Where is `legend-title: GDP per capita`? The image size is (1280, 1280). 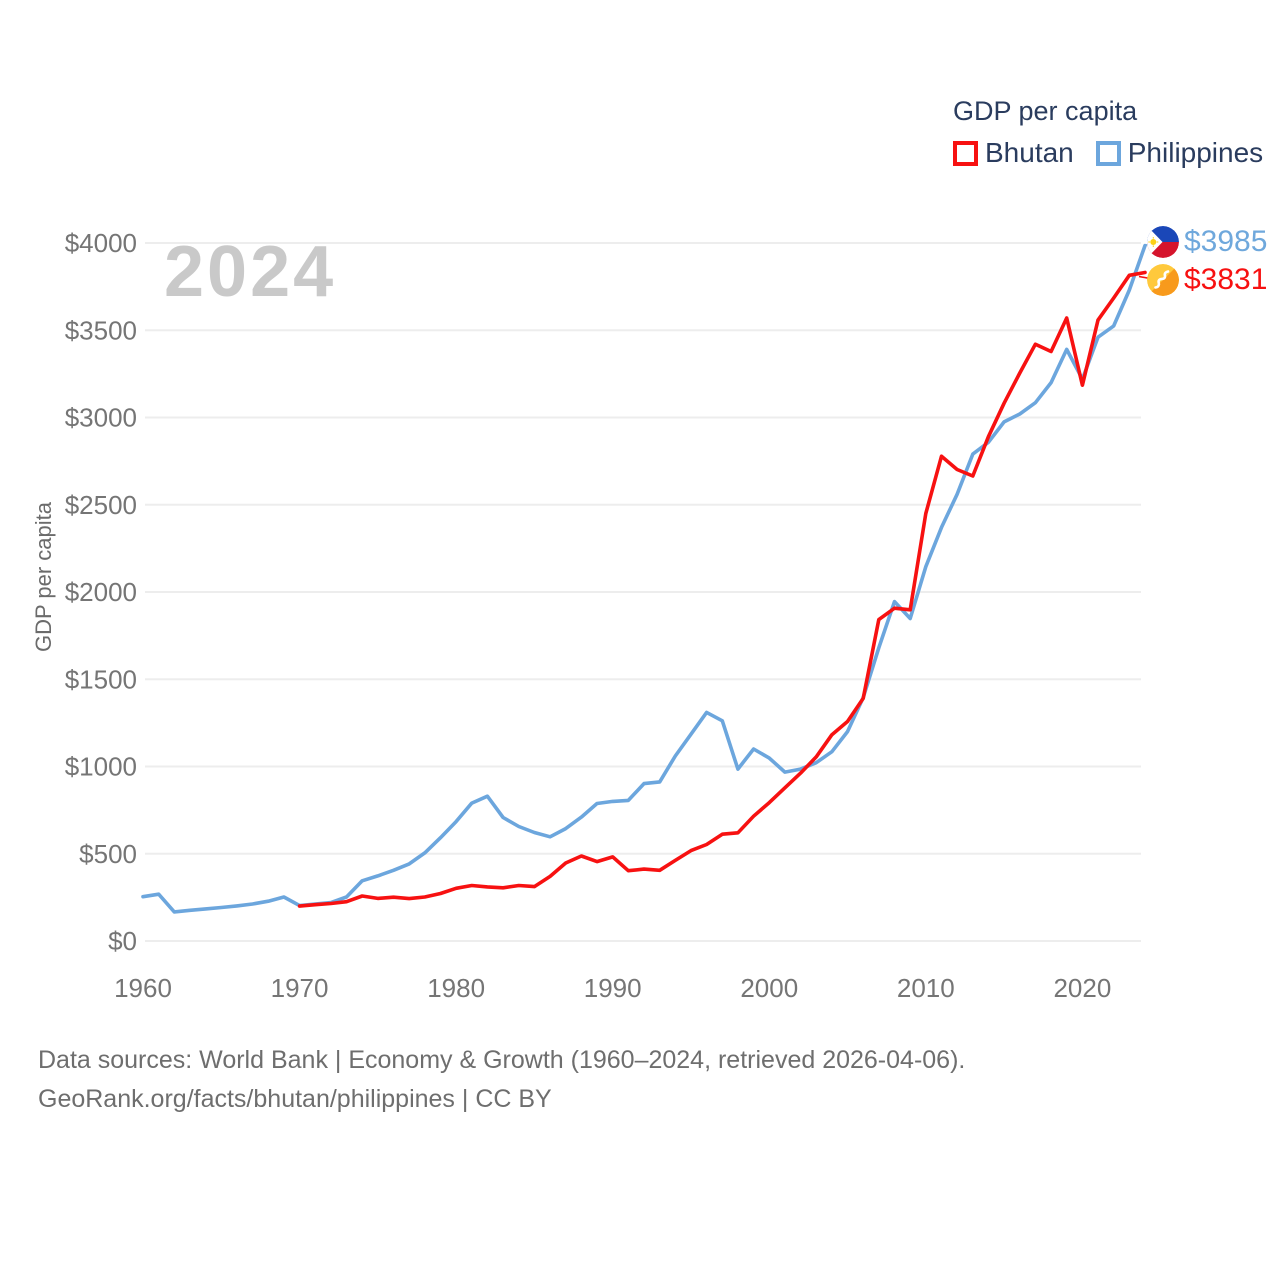
legend-title: GDP per capita is located at coordinates (1045, 111).